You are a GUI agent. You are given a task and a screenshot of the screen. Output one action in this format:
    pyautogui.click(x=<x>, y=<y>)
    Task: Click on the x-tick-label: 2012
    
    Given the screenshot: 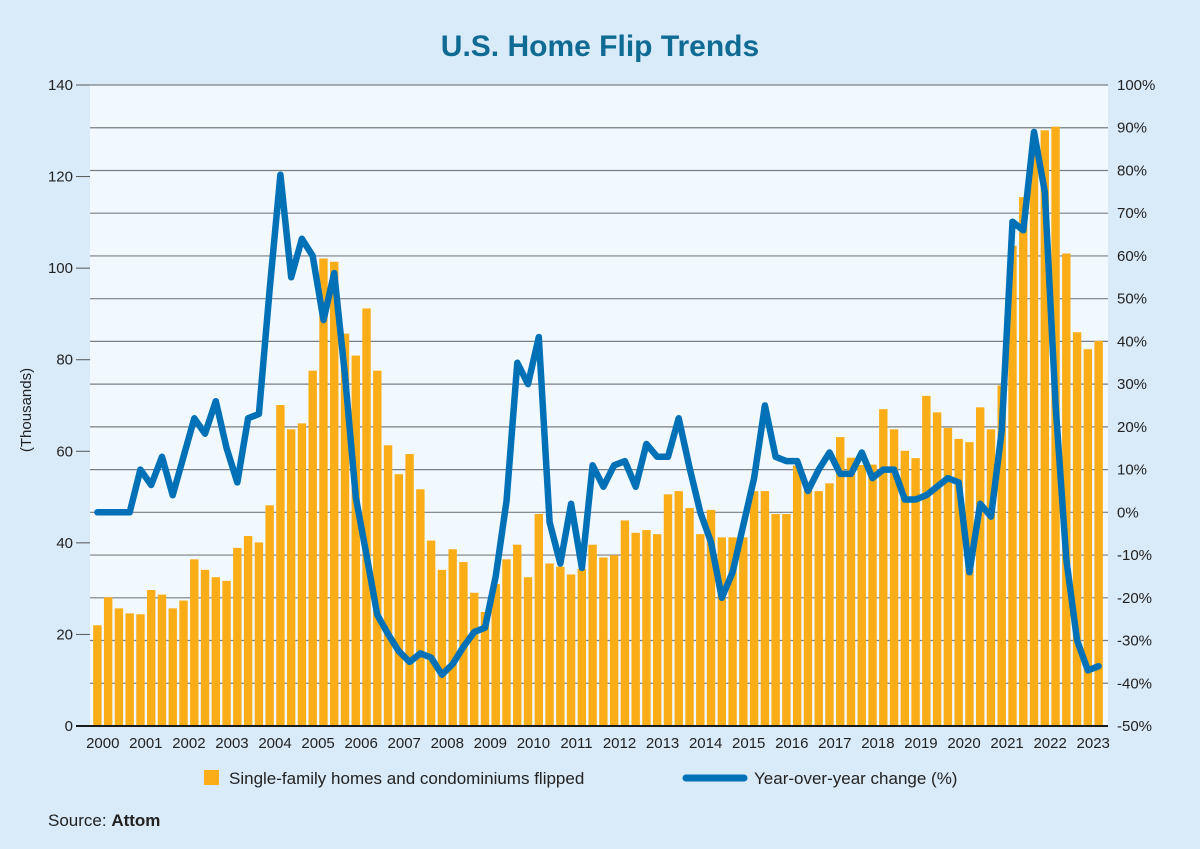 What is the action you would take?
    pyautogui.click(x=619, y=743)
    